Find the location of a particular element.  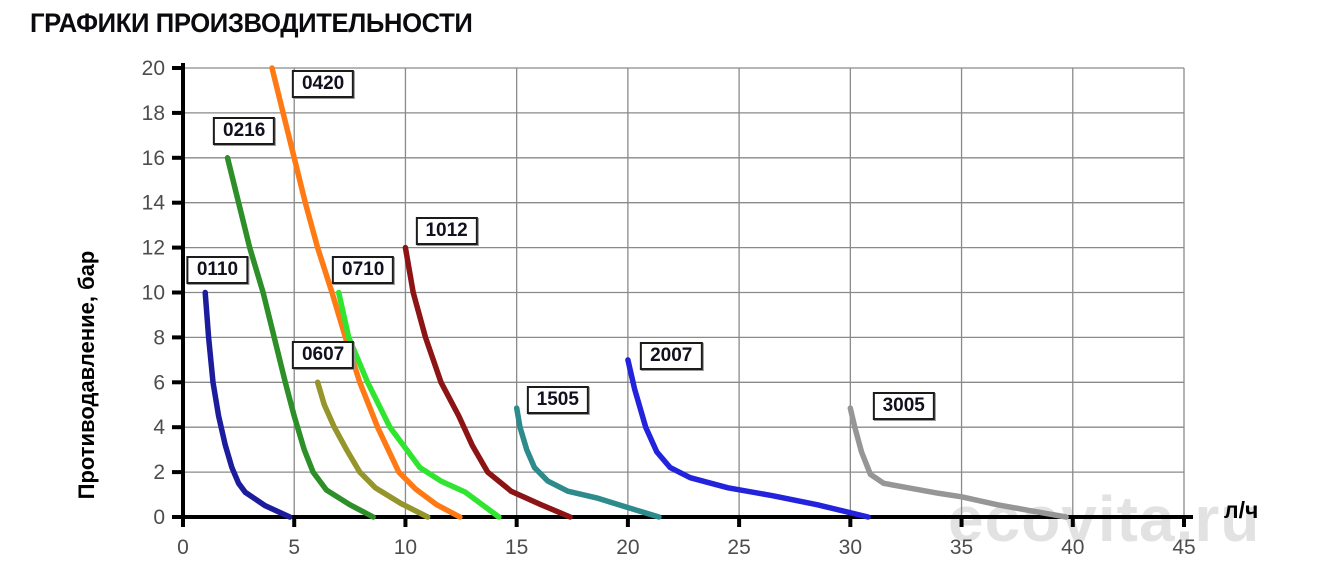

x-tick-label: 40 is located at coordinates (1072, 547).